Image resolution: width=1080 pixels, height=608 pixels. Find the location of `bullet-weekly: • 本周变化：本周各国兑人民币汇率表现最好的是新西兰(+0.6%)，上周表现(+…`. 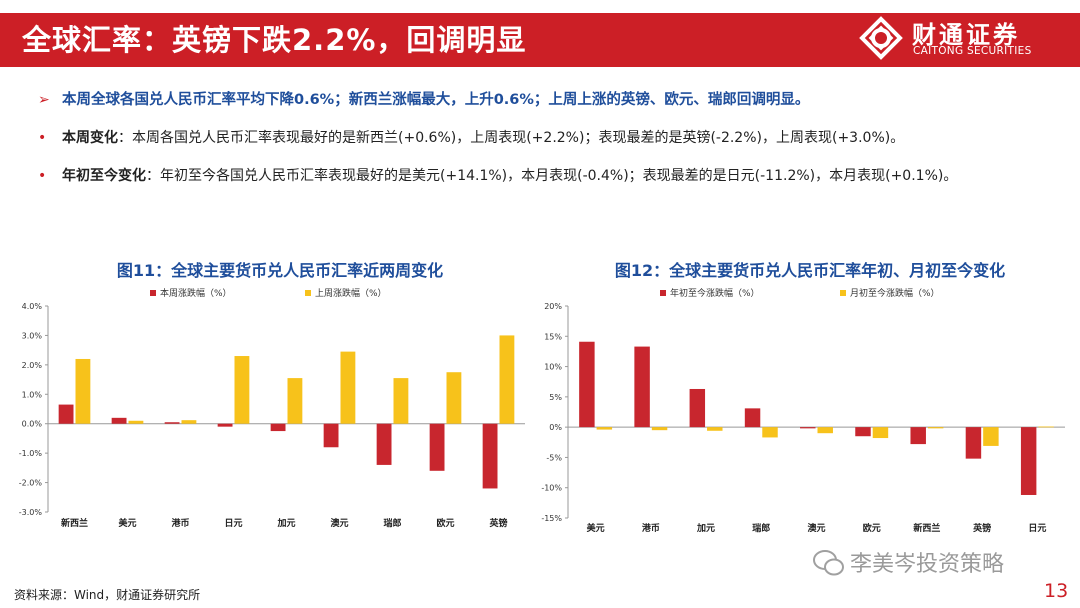

bullet-weekly: • 本周变化：本周各国兑人民币汇率表现最好的是新西兰(+0.6%)，上周表现(+… is located at coordinates (553, 145).